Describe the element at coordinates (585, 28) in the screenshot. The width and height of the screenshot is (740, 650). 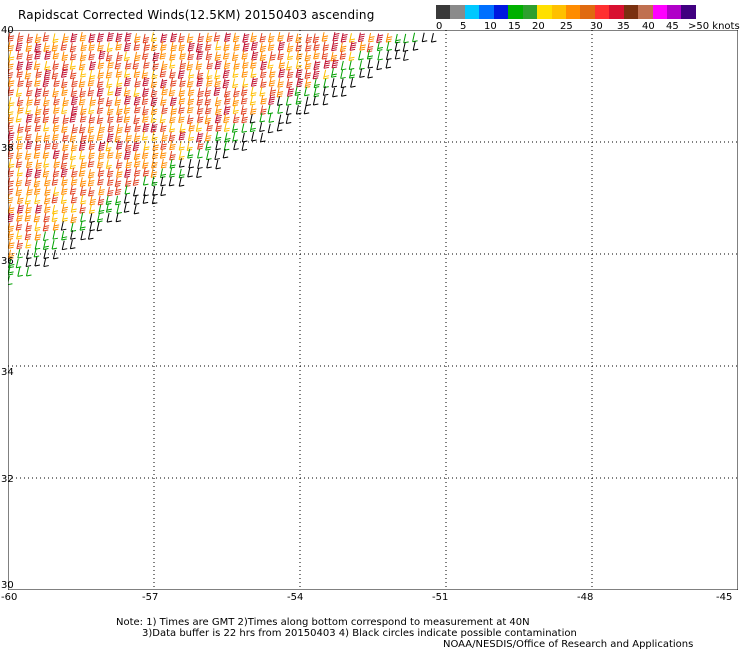
I see `wind-speed-legend-labels: 0 5 10 15 20 25 30 35 40 45 >50 knots` at that location.